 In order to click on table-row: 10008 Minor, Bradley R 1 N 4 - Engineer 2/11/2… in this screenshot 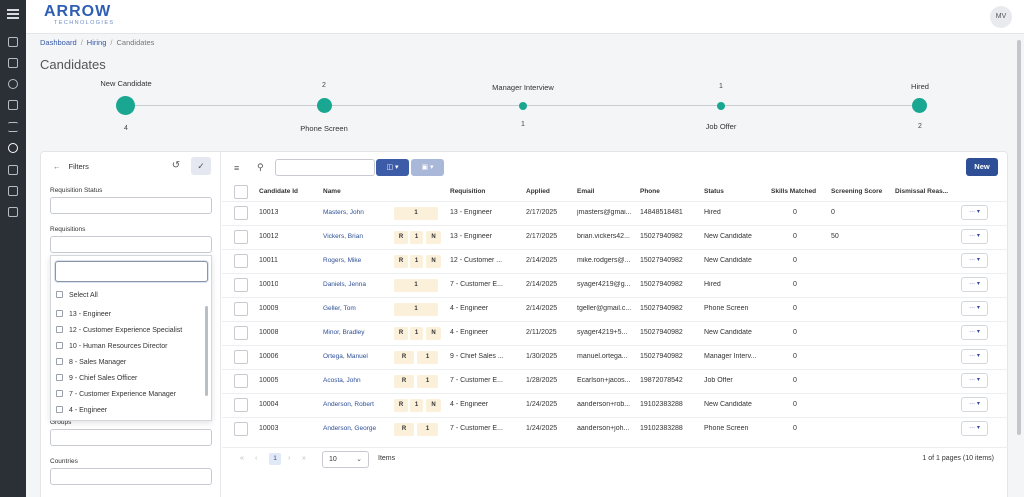, I will do `click(615, 333)`.